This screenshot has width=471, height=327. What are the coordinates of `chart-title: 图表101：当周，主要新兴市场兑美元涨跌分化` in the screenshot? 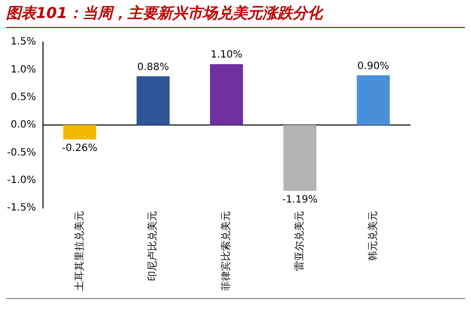 It's located at (164, 13).